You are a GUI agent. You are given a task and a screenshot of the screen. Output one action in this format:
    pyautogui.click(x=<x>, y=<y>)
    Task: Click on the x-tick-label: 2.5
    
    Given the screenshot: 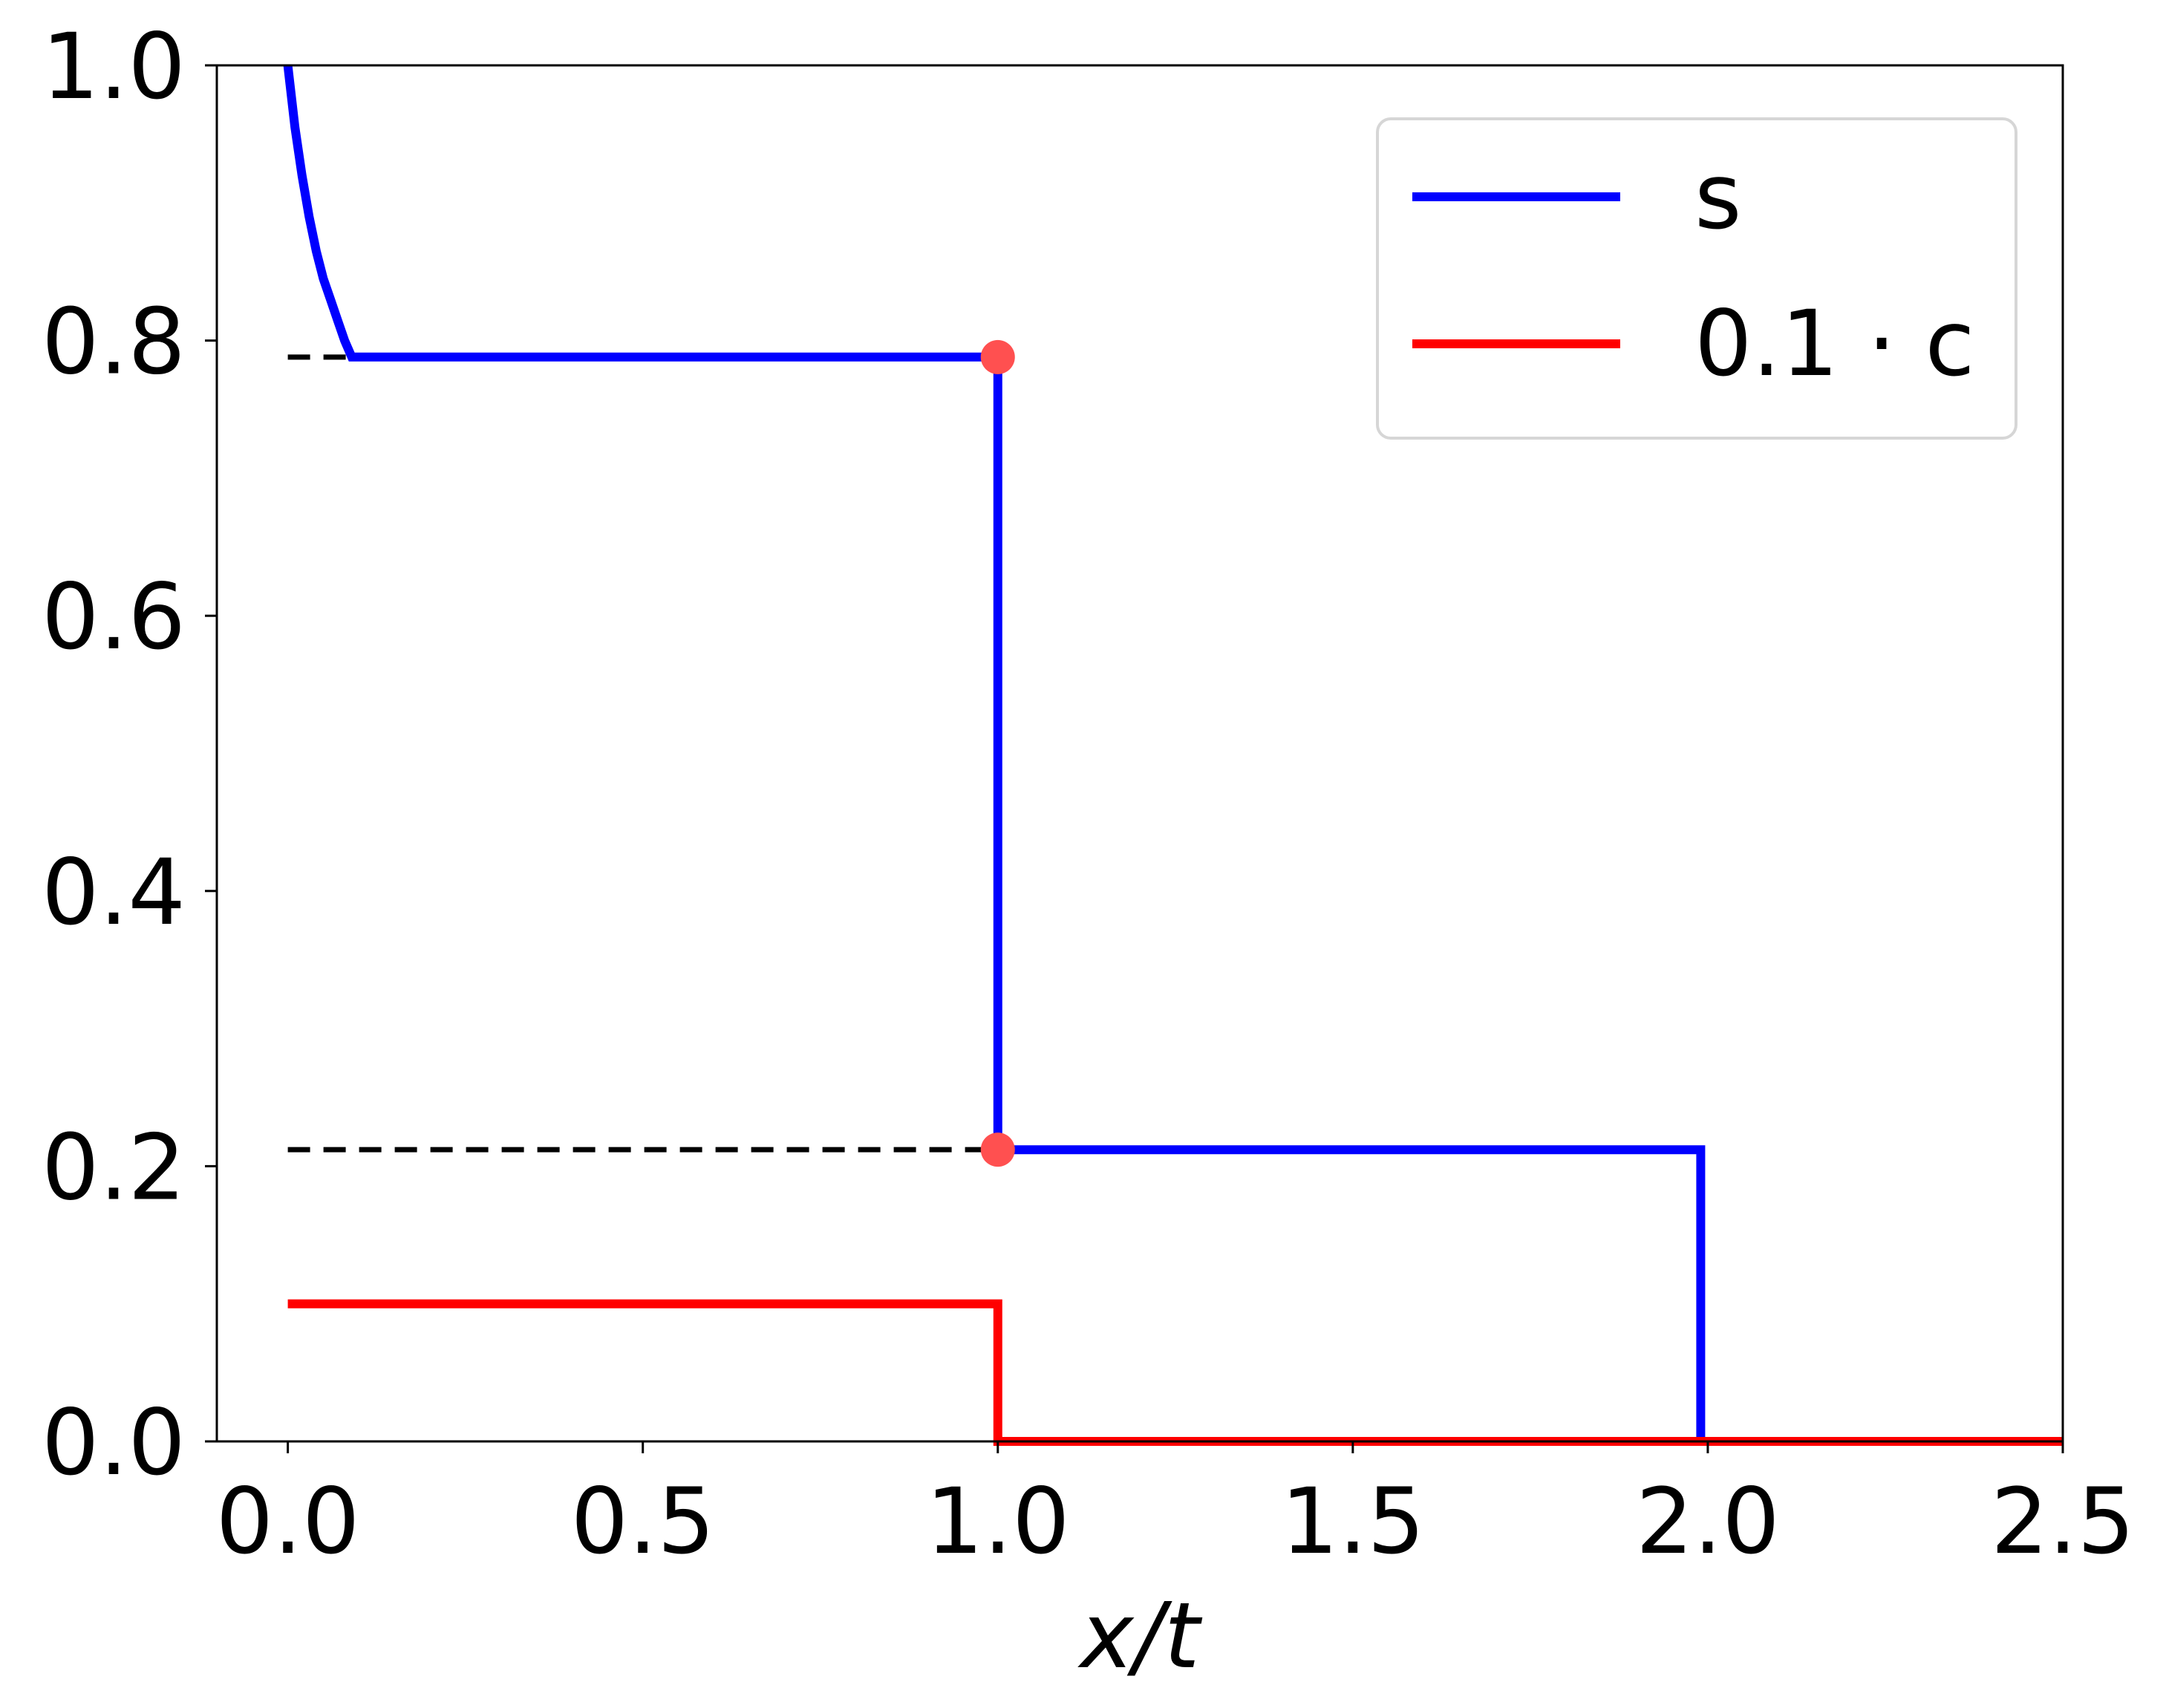 What is the action you would take?
    pyautogui.click(x=2063, y=1521)
    